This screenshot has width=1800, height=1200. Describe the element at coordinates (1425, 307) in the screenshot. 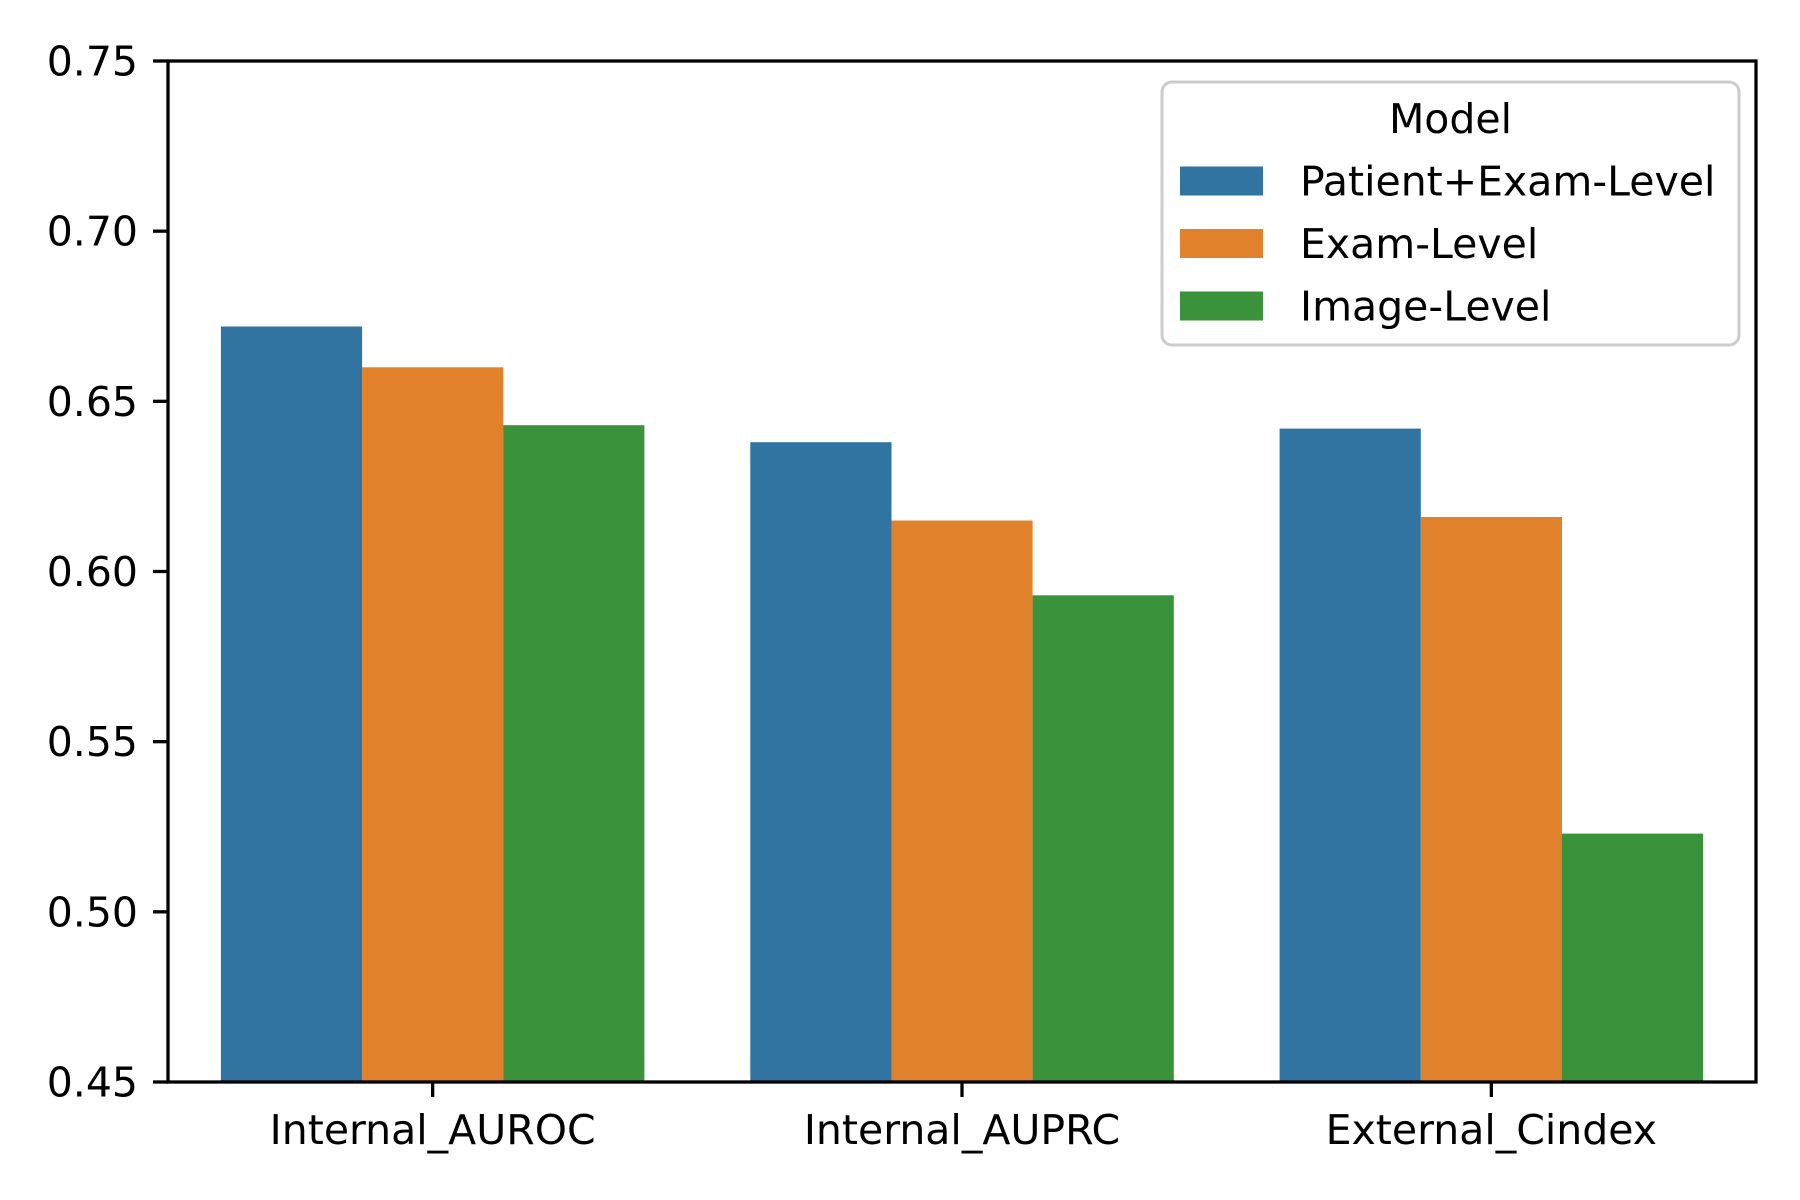

I see `legend-label-Image-Level: Image-Level` at that location.